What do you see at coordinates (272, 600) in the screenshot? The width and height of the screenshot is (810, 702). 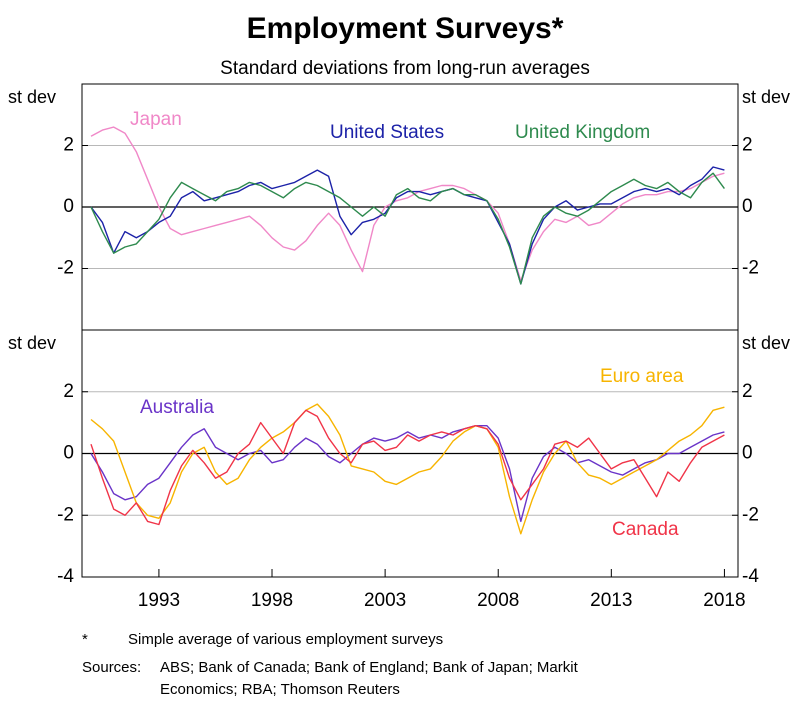 I see `x-tick-label: 1998` at bounding box center [272, 600].